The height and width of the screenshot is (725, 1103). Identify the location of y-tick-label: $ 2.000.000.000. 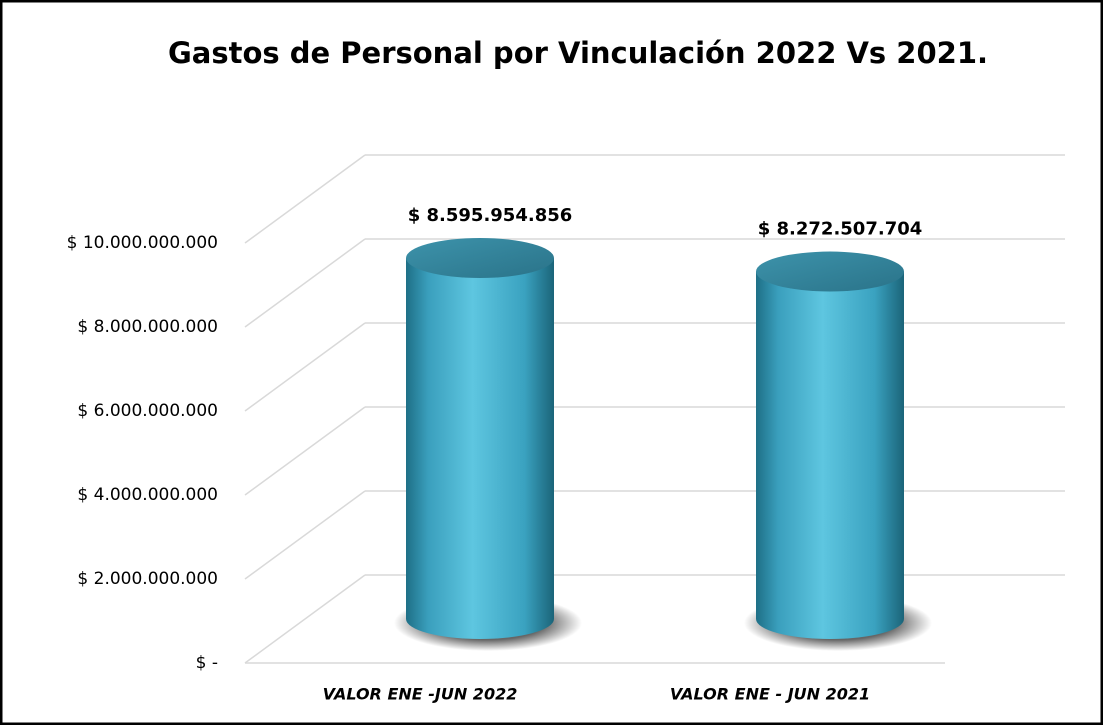
(147, 579).